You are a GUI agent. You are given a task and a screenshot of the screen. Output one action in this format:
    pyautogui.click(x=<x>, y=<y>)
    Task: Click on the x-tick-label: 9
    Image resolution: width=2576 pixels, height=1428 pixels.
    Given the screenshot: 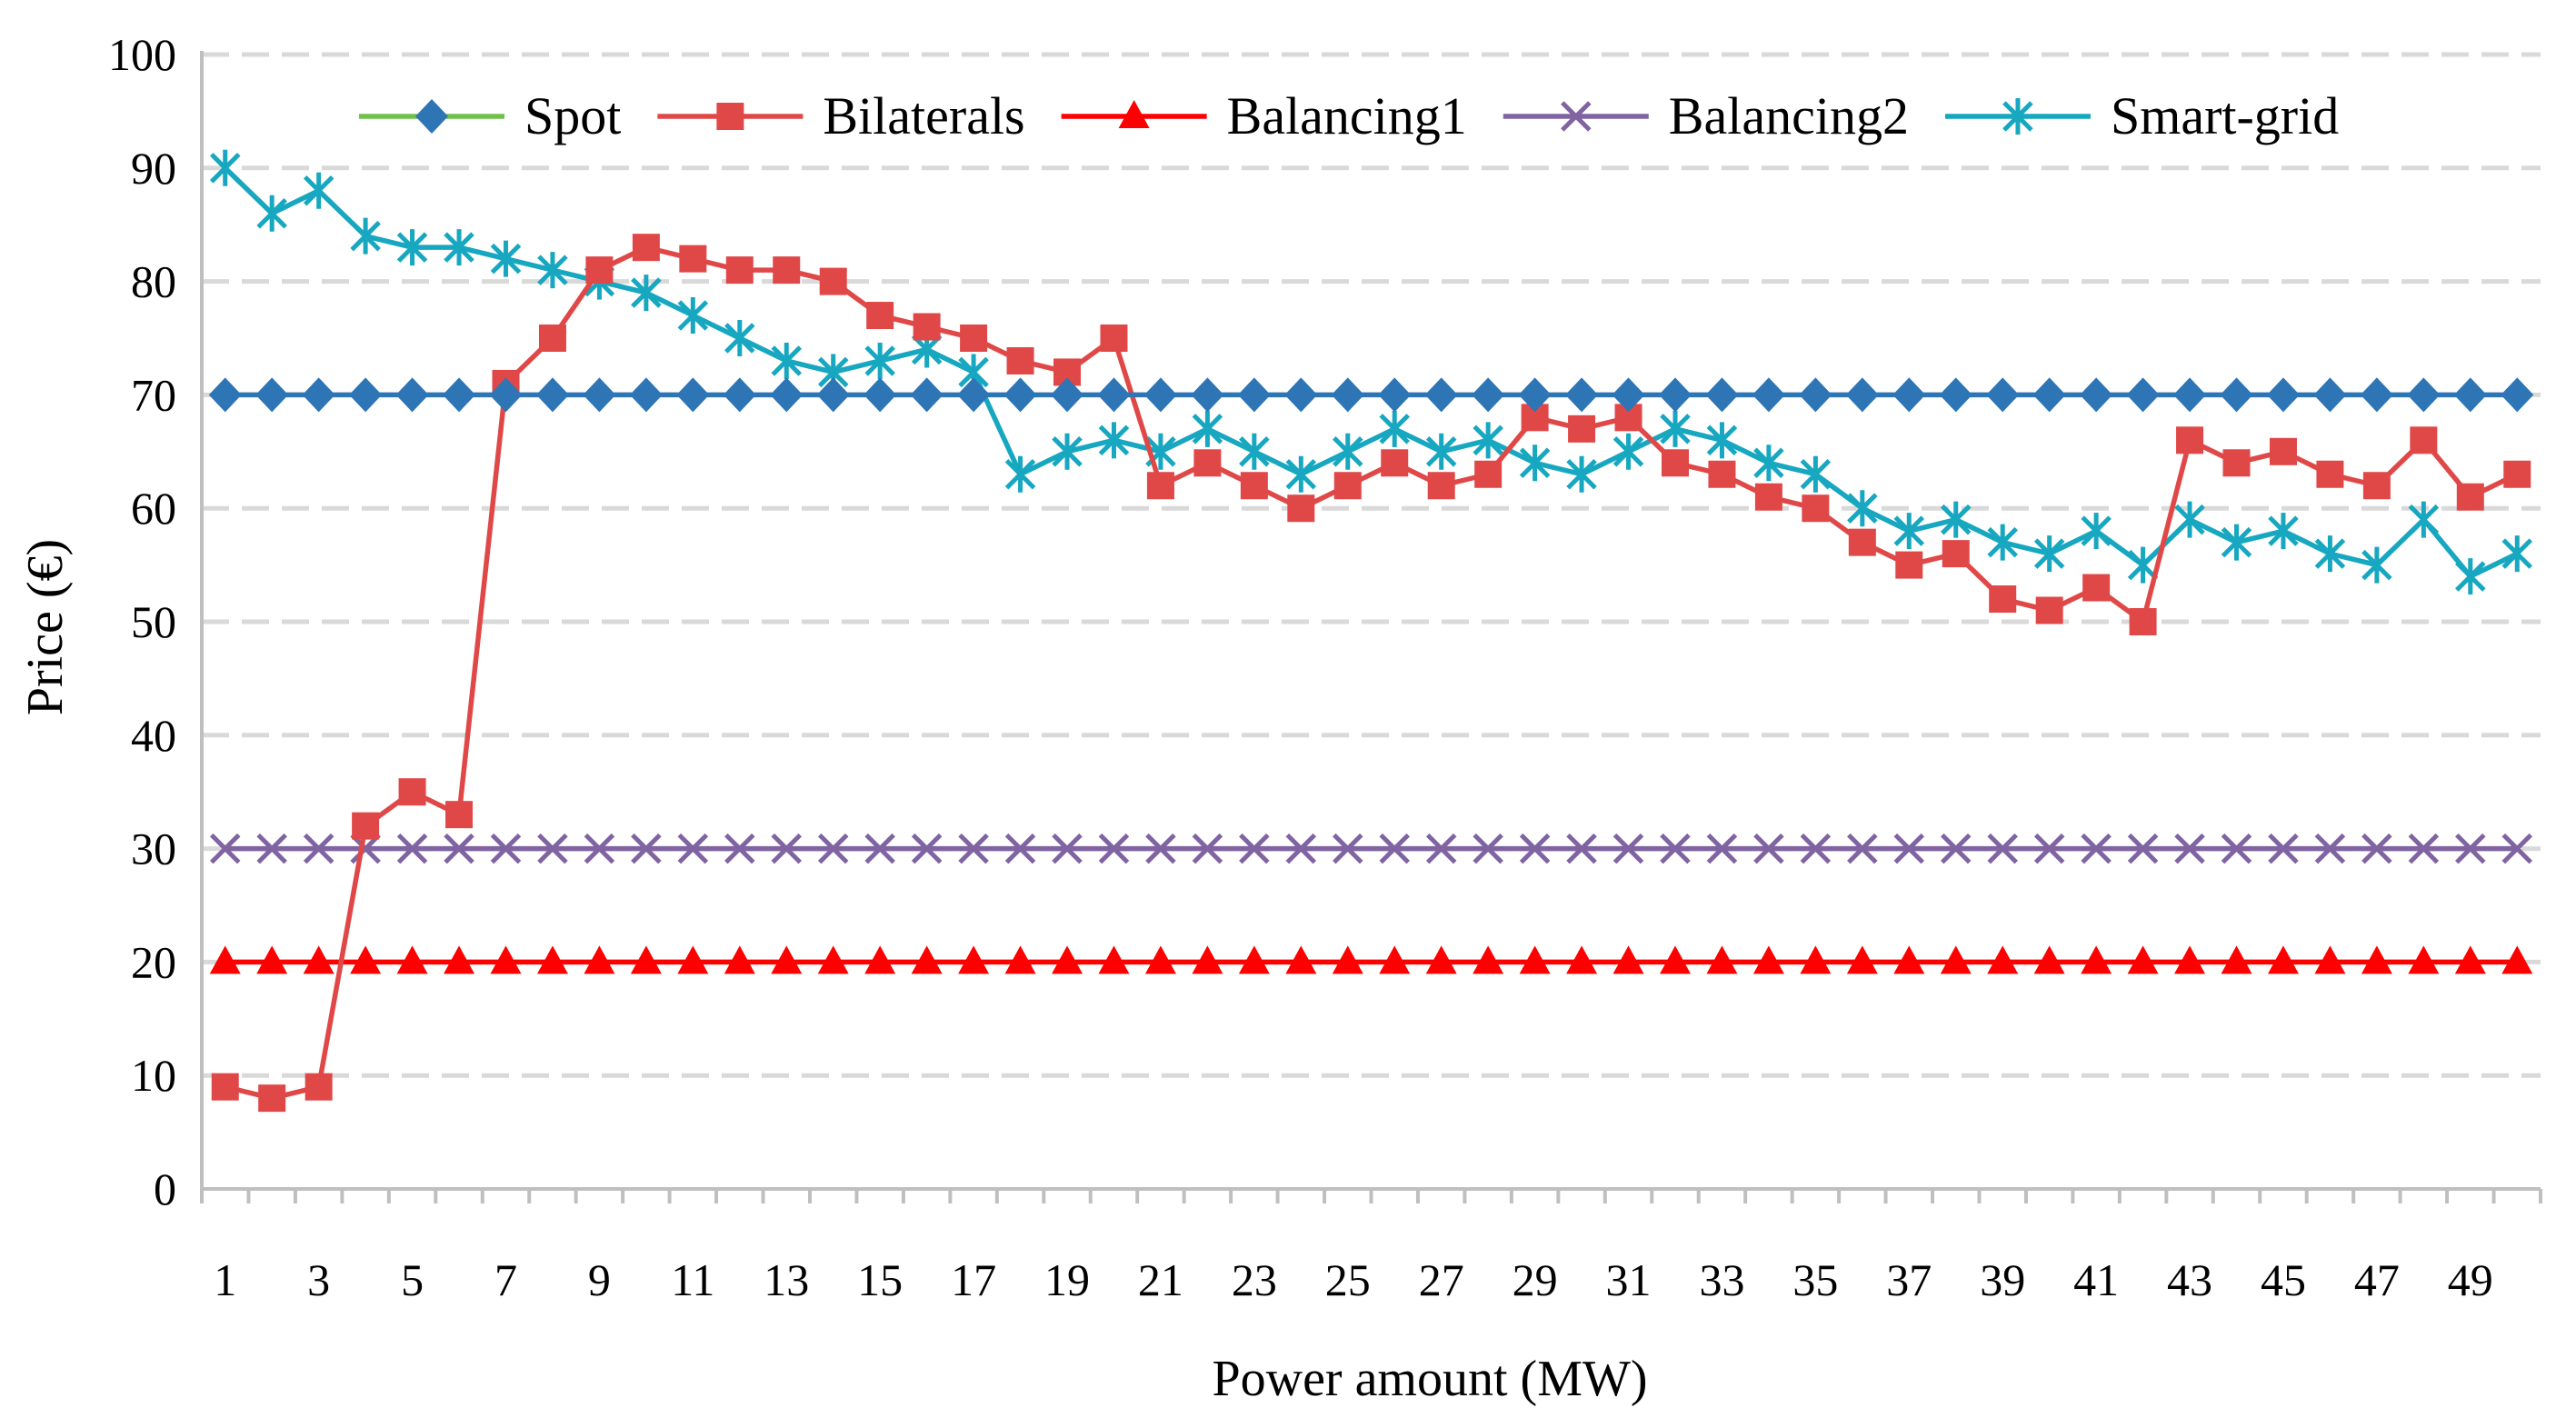 What is the action you would take?
    pyautogui.click(x=599, y=1279)
    